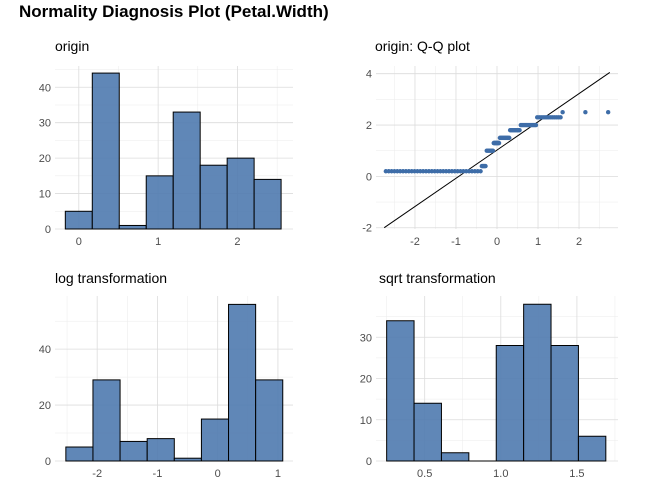 The width and height of the screenshot is (648, 504). I want to click on y-tick-label: 2, so click(369, 126).